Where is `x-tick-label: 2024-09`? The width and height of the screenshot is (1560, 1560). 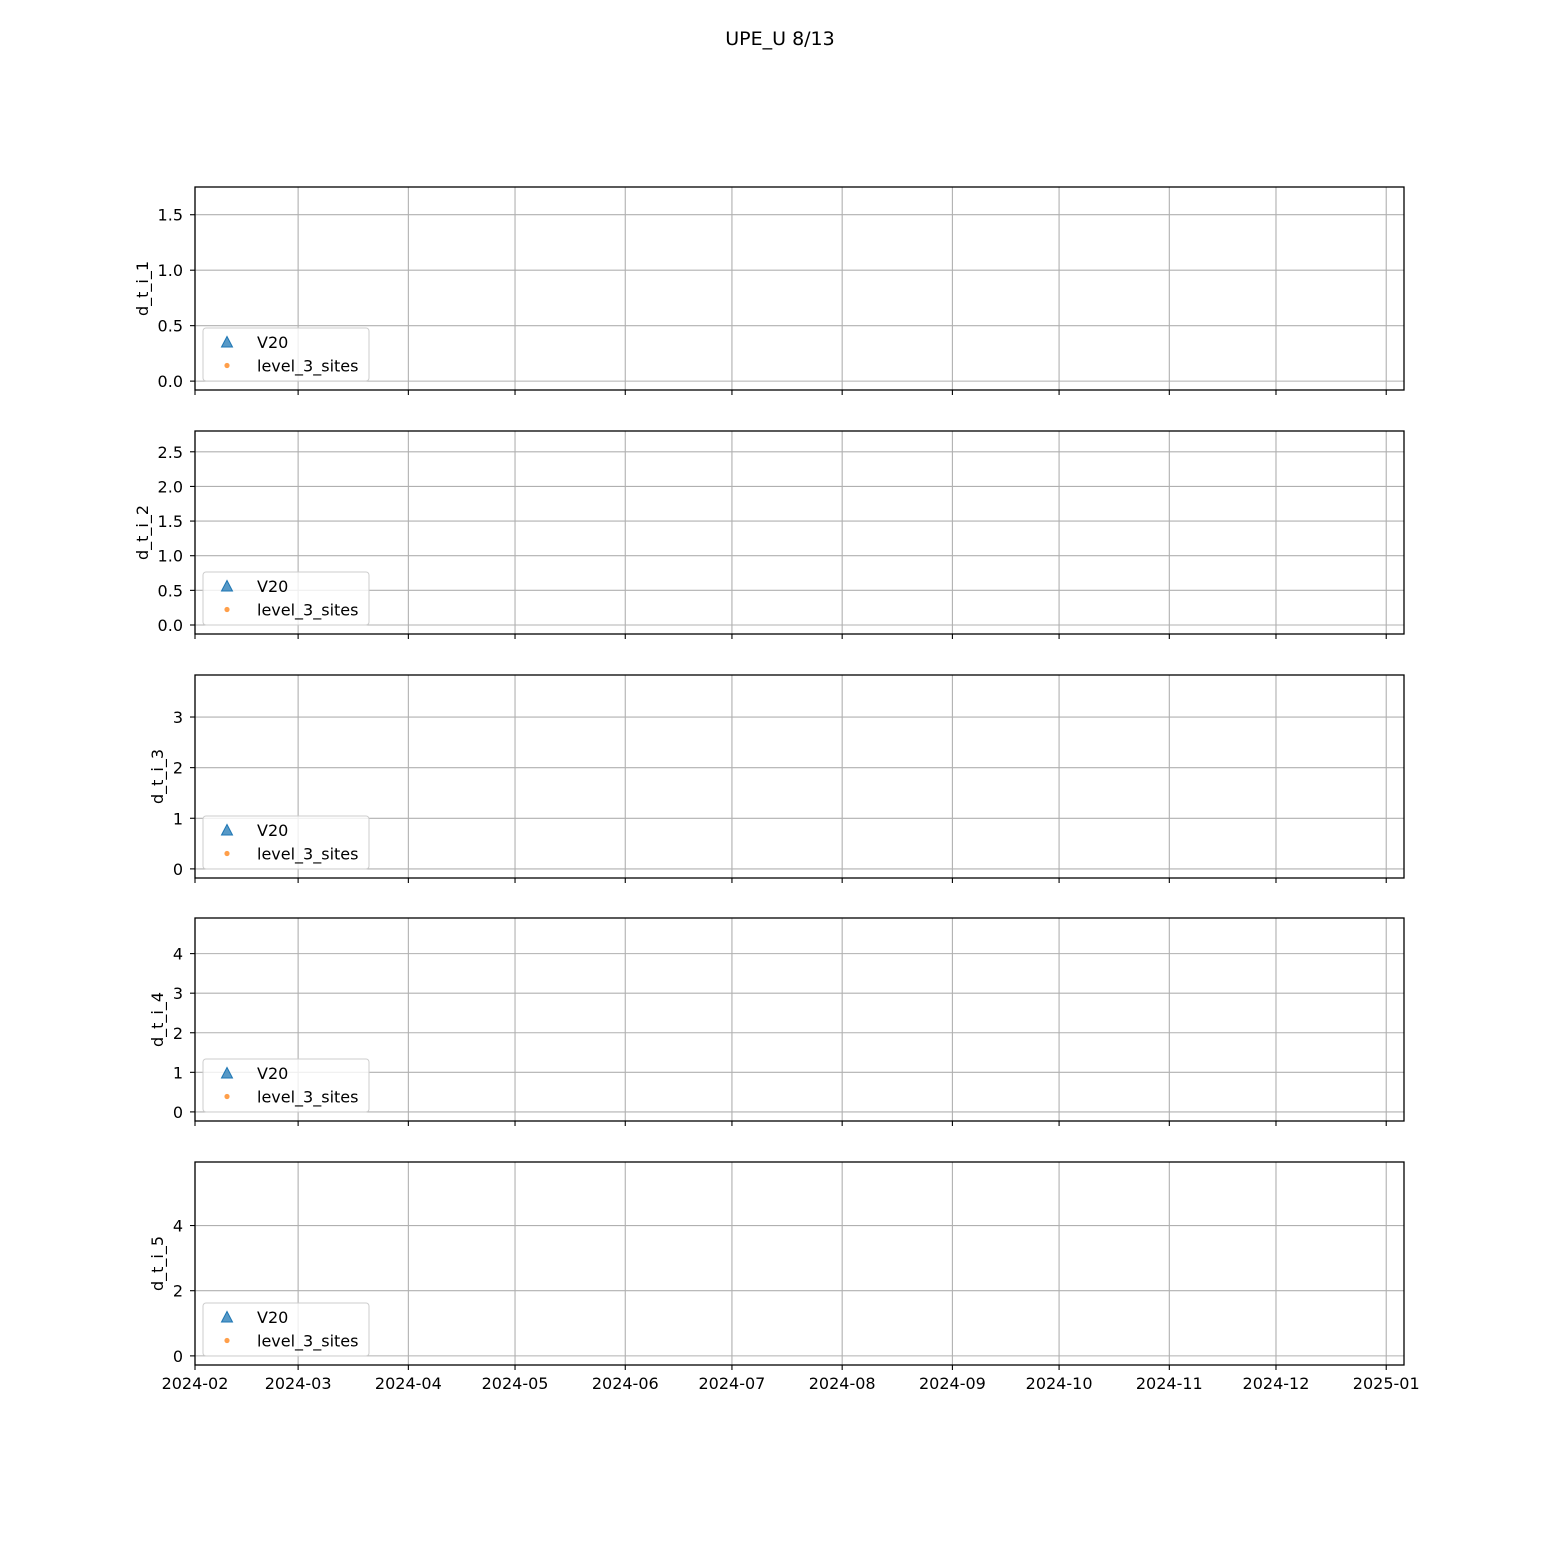
x-tick-label: 2024-09 is located at coordinates (952, 1383).